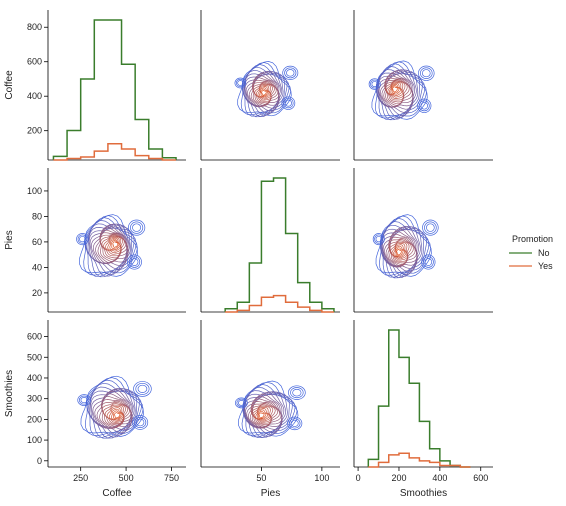 The height and width of the screenshot is (506, 566). Describe the element at coordinates (544, 253) in the screenshot. I see `legend-label-no: No` at that location.